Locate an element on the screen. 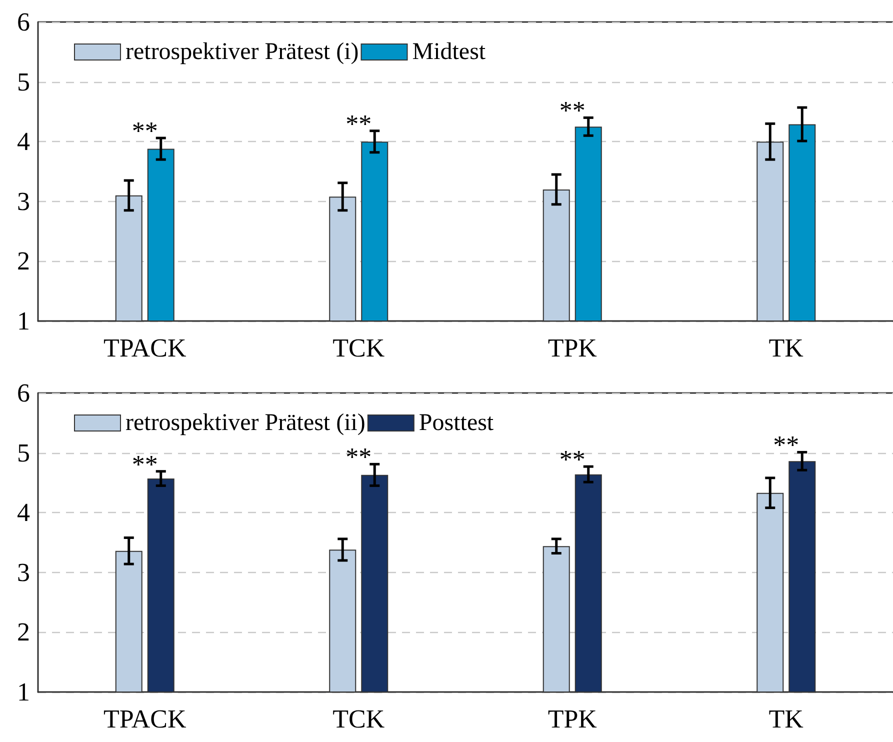  legend-label: Posttest is located at coordinates (456, 423).